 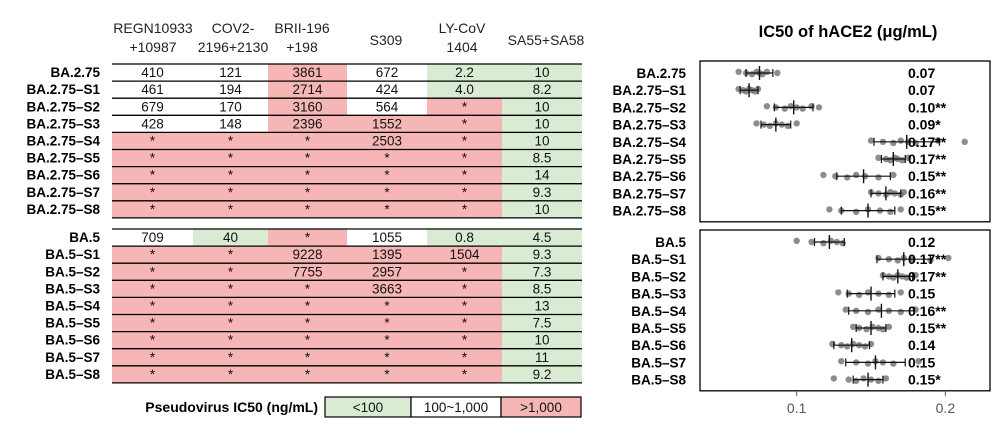 I want to click on cell-bg-BA.5–S1-5, so click(x=464, y=255).